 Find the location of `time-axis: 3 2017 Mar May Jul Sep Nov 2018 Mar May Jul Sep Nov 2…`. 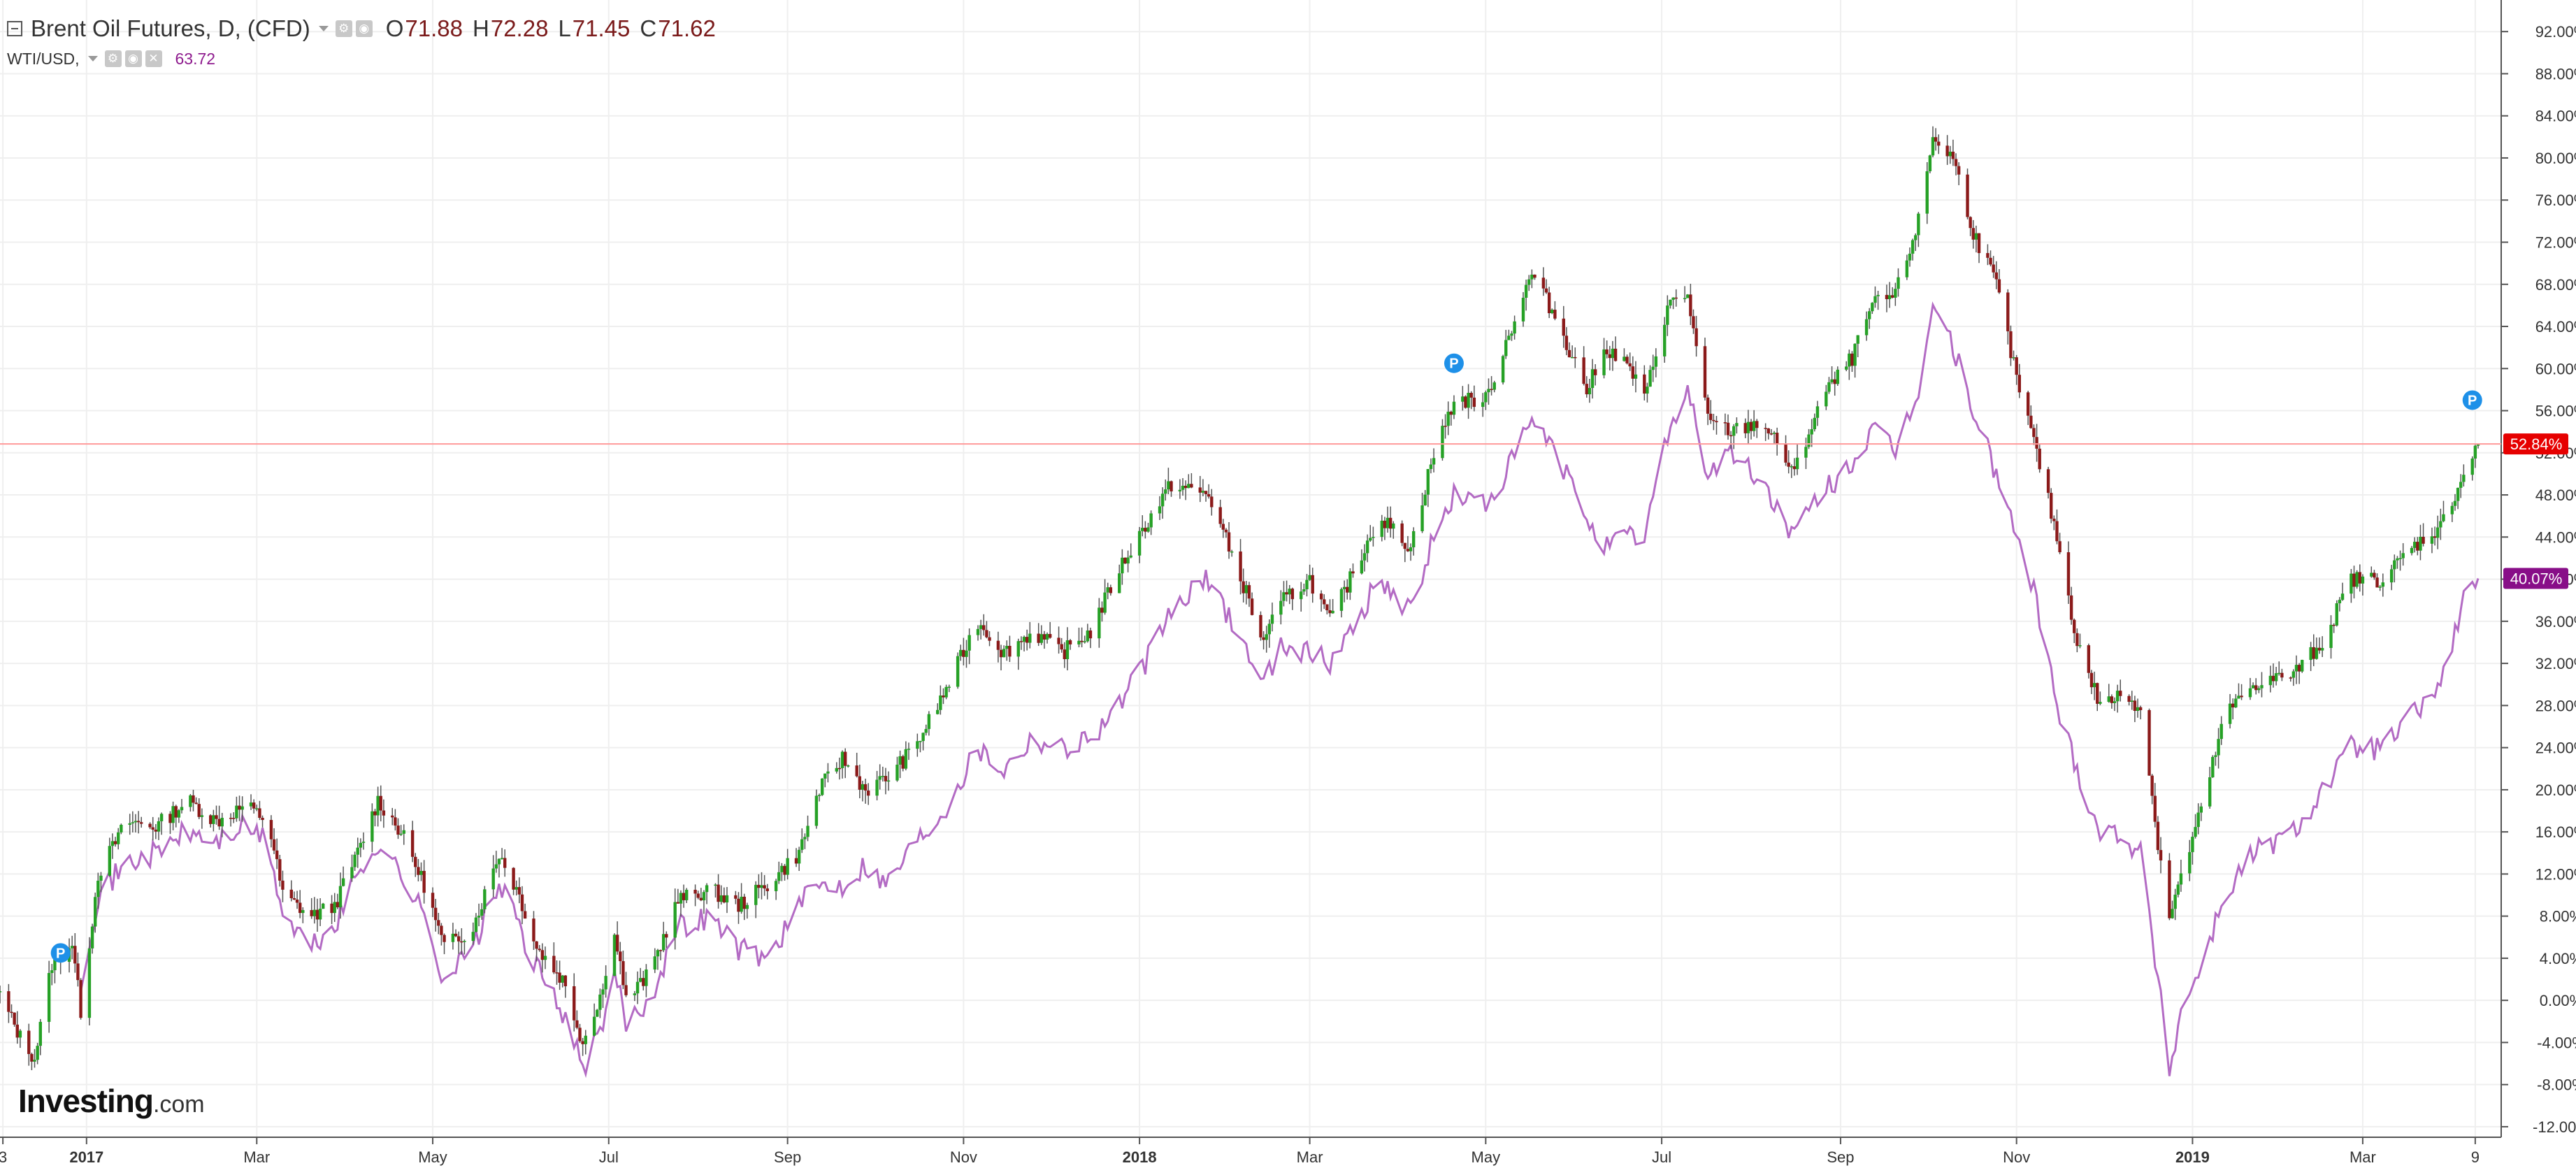

time-axis: 3 2017 Mar May Jul Sep Nov 2018 Mar May Jul Sep Nov 2… is located at coordinates (1240, 1151).